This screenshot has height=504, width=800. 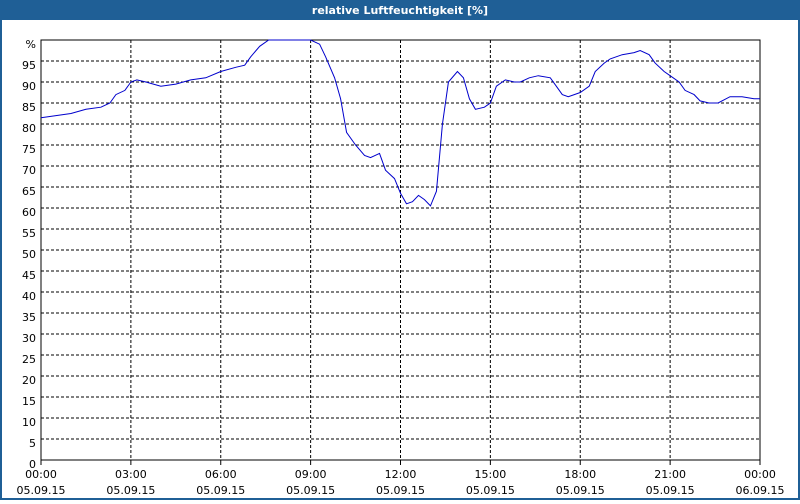 I want to click on y-tick-label: 25, so click(x=29, y=359).